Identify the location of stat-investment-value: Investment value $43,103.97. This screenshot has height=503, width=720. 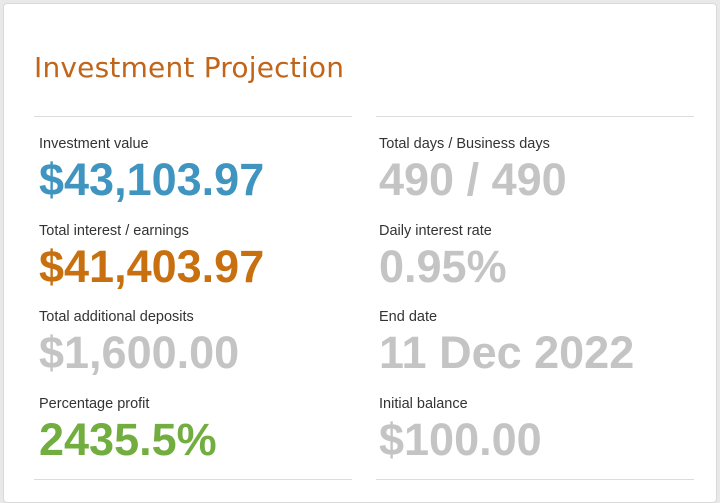
(199, 169).